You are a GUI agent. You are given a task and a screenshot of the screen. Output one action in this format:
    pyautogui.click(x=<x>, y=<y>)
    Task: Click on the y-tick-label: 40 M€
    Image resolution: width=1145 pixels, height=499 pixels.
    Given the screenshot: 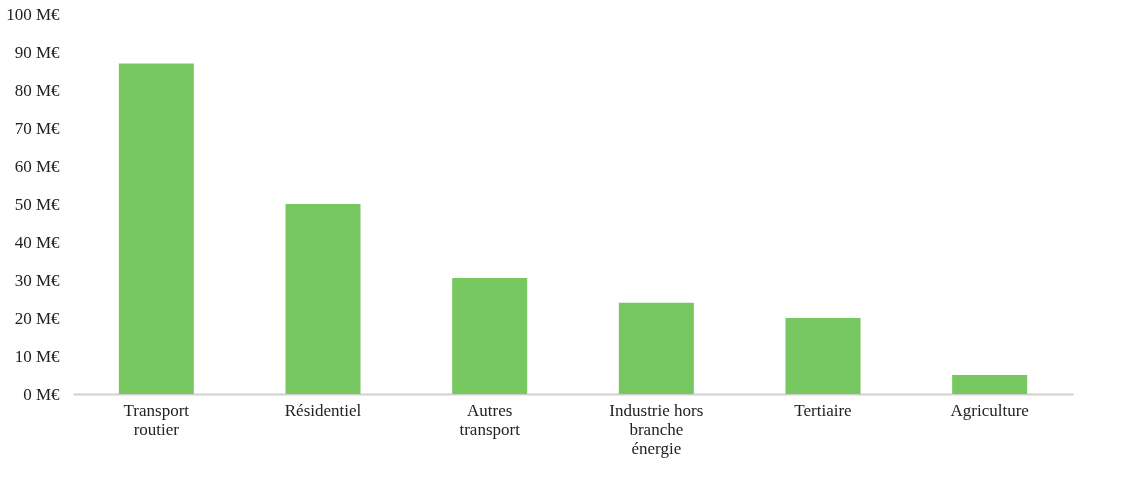 What is the action you would take?
    pyautogui.click(x=37, y=242)
    